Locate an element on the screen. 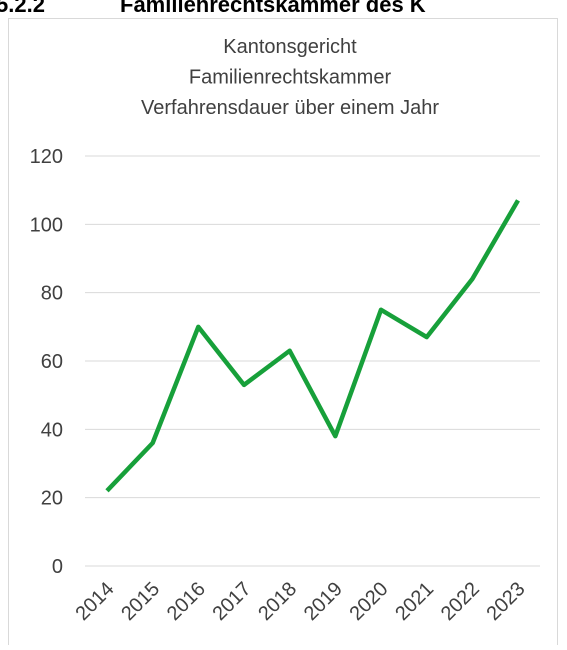  x-tick-label: 2015 is located at coordinates (140, 601).